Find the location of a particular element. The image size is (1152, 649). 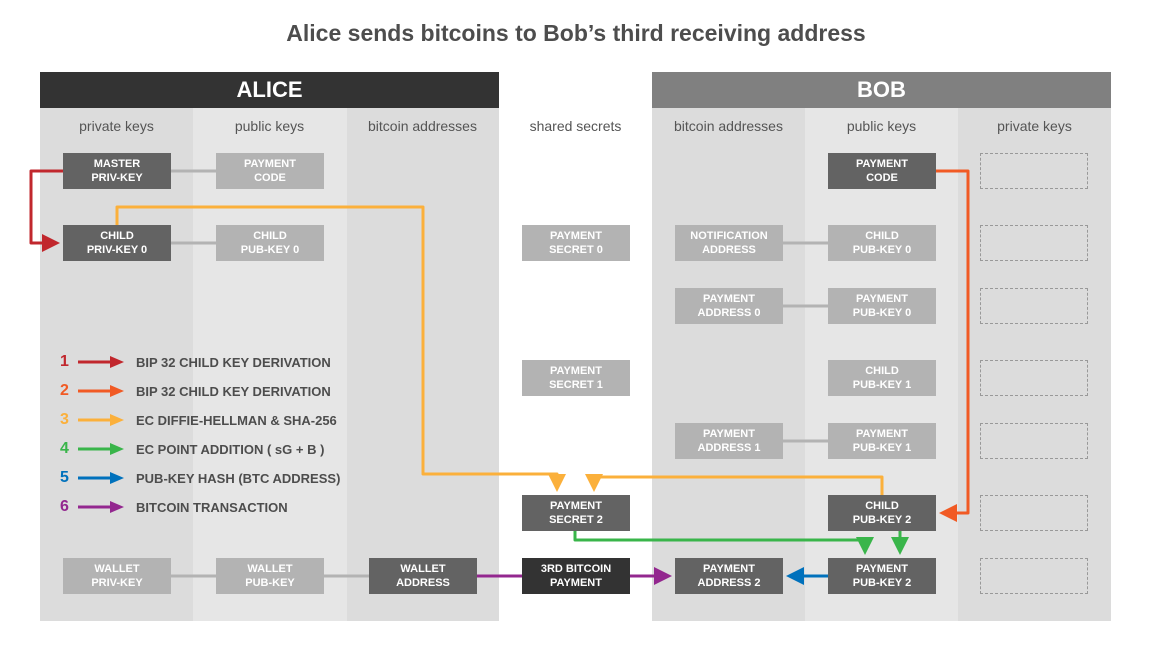

legend-number: 2 is located at coordinates (64, 390).